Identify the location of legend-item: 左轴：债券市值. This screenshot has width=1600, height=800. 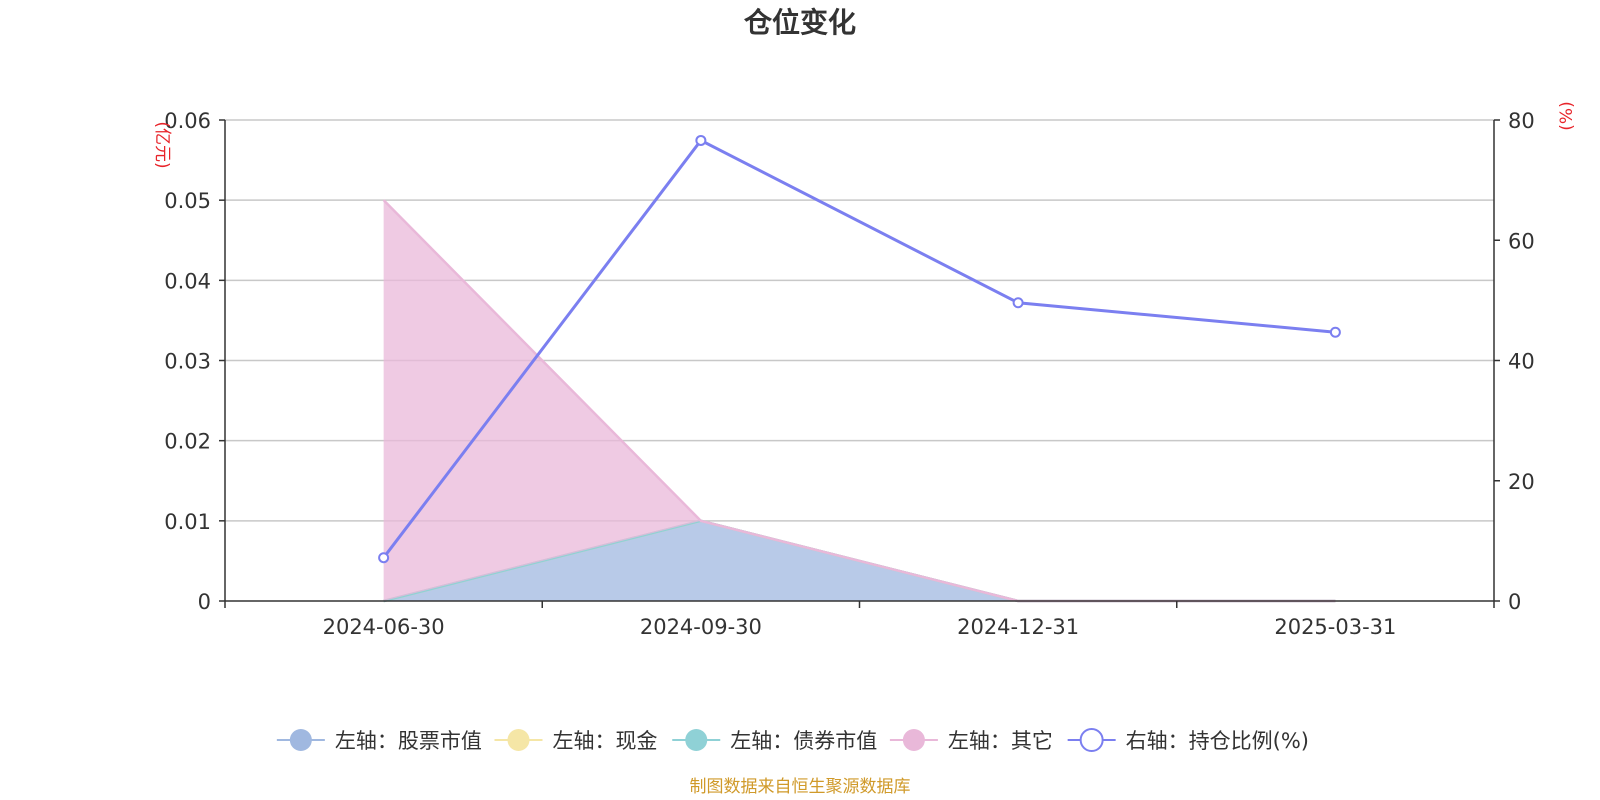
(774, 741).